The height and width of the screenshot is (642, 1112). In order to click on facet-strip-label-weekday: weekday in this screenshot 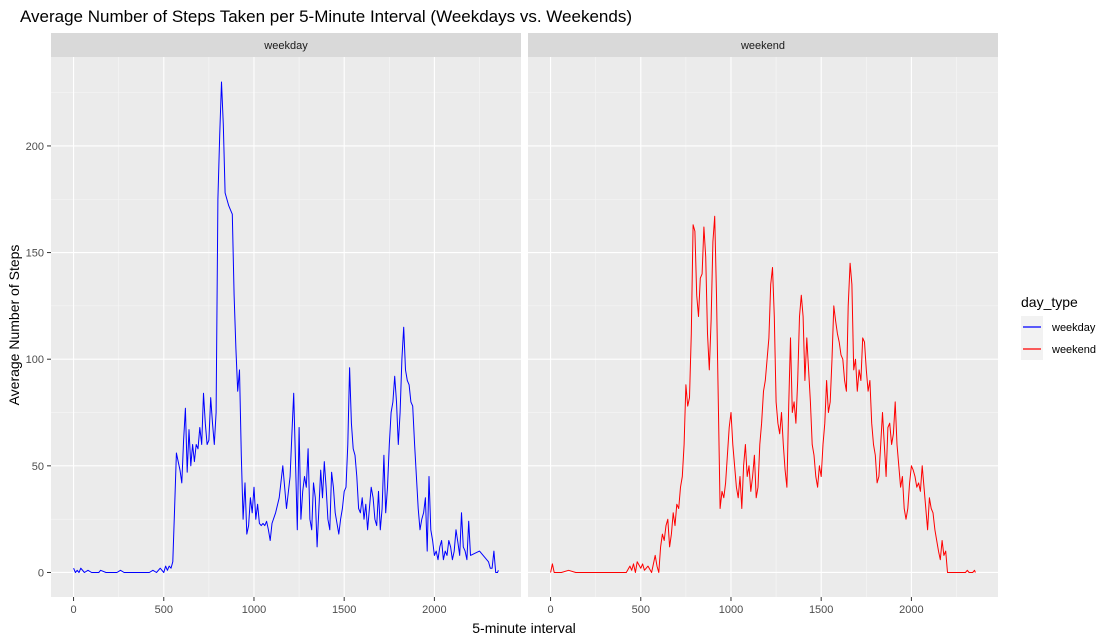, I will do `click(285, 46)`.